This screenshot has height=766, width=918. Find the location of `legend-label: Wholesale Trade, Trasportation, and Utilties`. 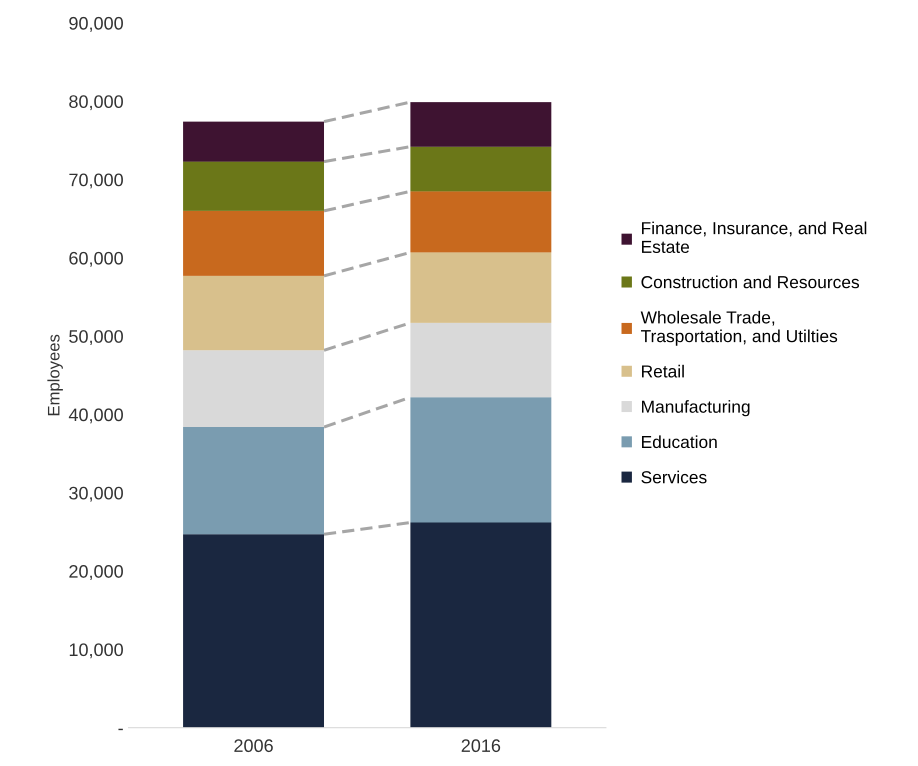

legend-label: Wholesale Trade, Trasportation, and Utilties is located at coordinates (739, 328).